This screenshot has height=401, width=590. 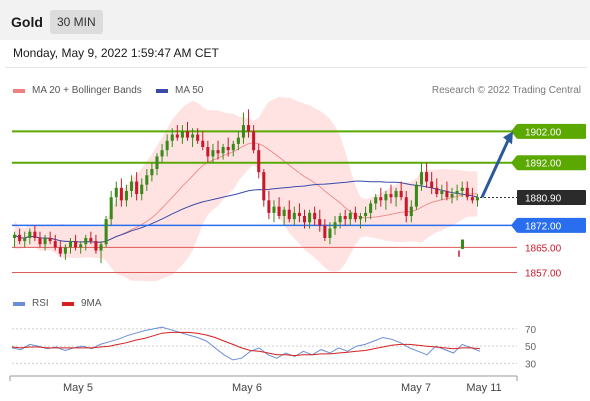 I want to click on forecast-arrow-line, so click(x=495, y=167).